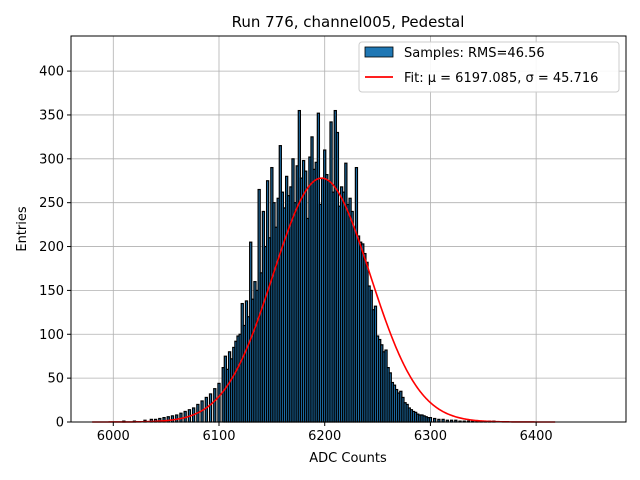  Describe the element at coordinates (379, 52) in the screenshot. I see `legend-swatch-samples` at that location.